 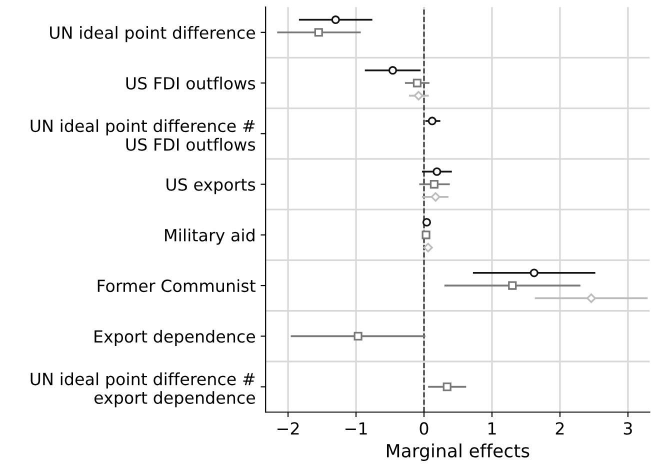 What do you see at coordinates (174, 338) in the screenshot?
I see `y-tick-label: Export dependence` at bounding box center [174, 338].